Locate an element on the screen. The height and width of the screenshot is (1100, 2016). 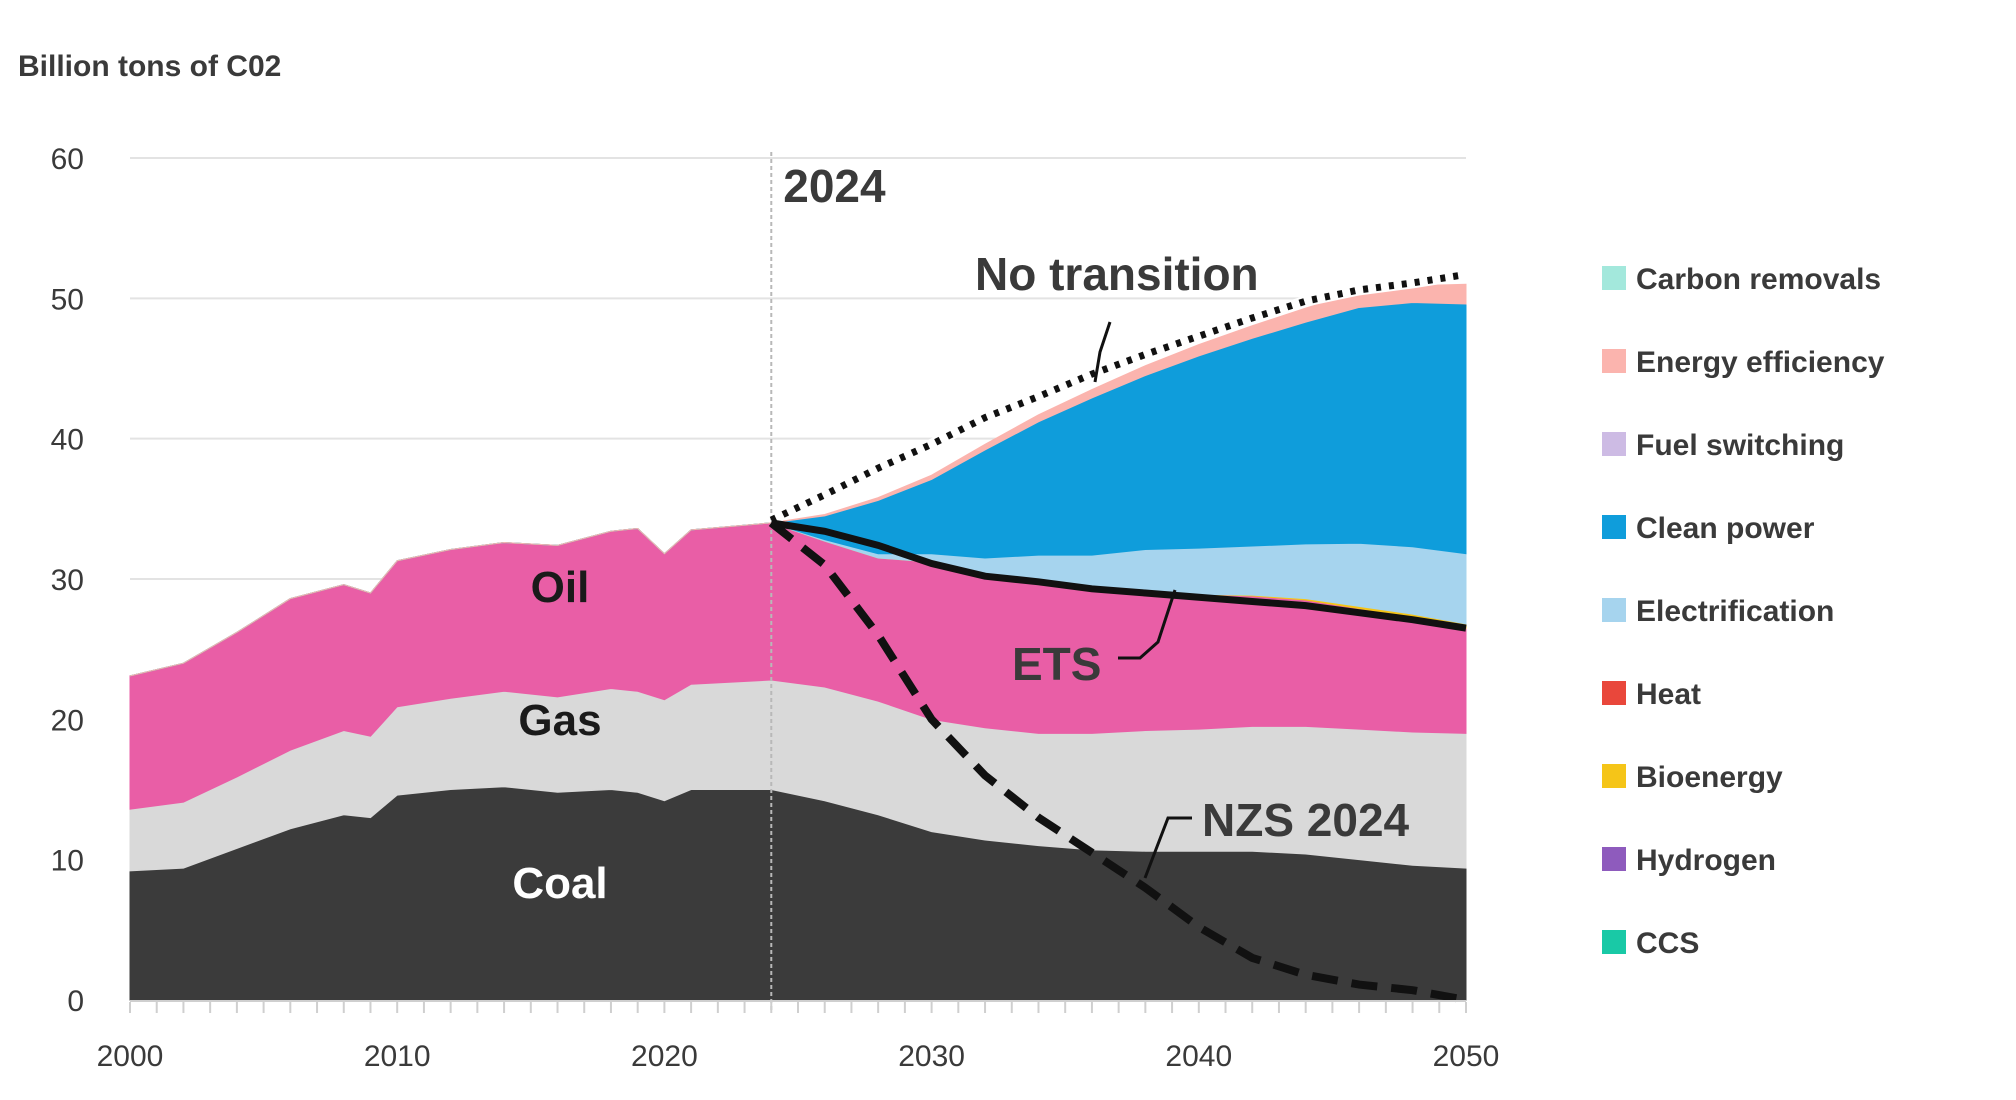
y-tick-label-50: 50 is located at coordinates (67, 299).